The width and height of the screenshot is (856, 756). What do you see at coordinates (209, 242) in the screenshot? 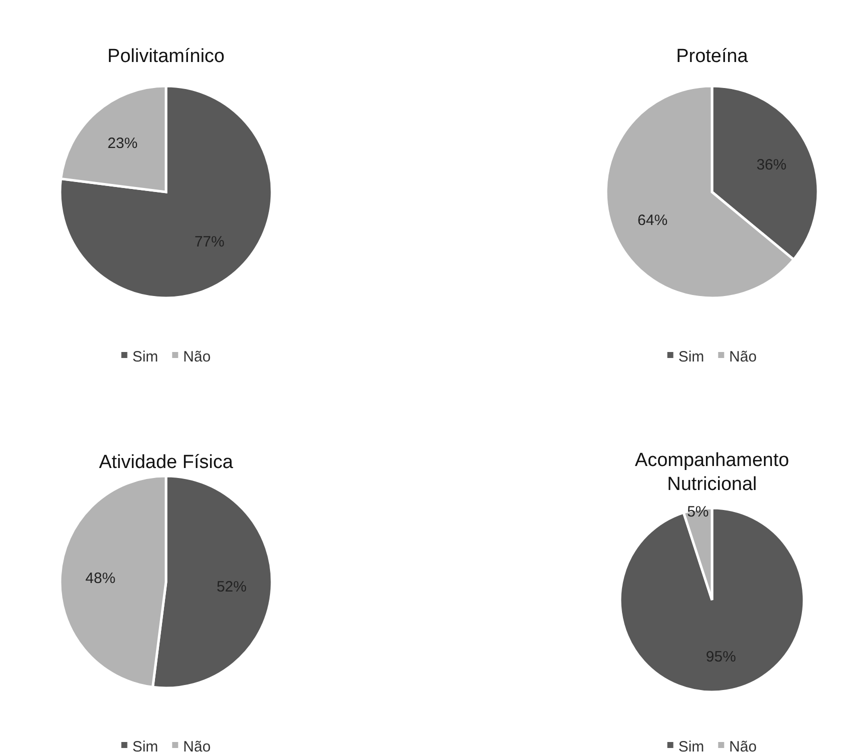
I see `data-label: 77%` at bounding box center [209, 242].